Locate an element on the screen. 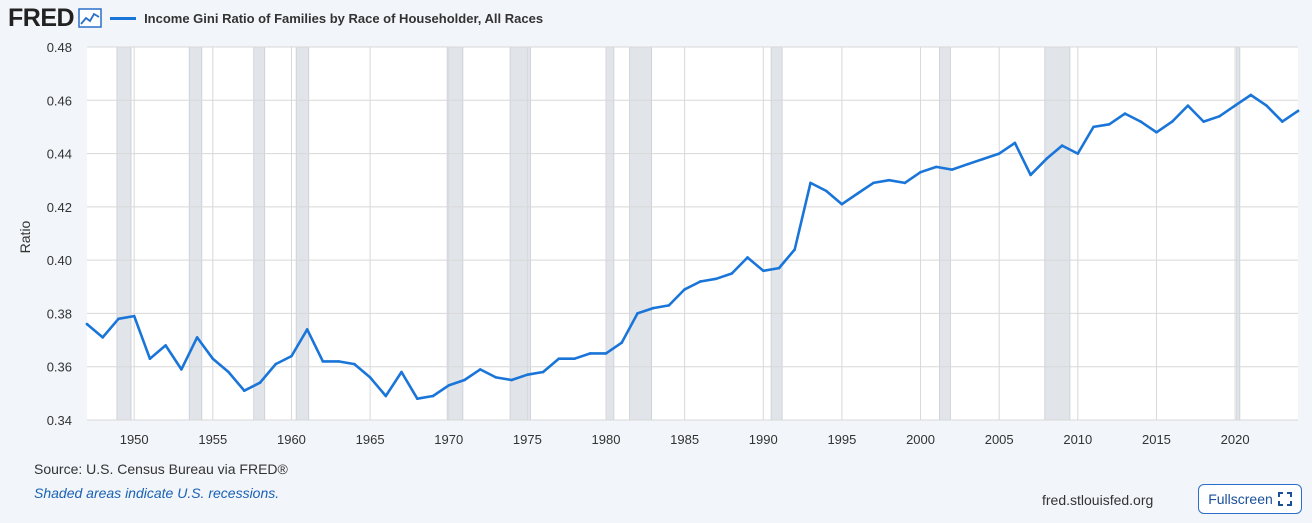 The image size is (1312, 523). fred-logo: FRED is located at coordinates (41, 17).